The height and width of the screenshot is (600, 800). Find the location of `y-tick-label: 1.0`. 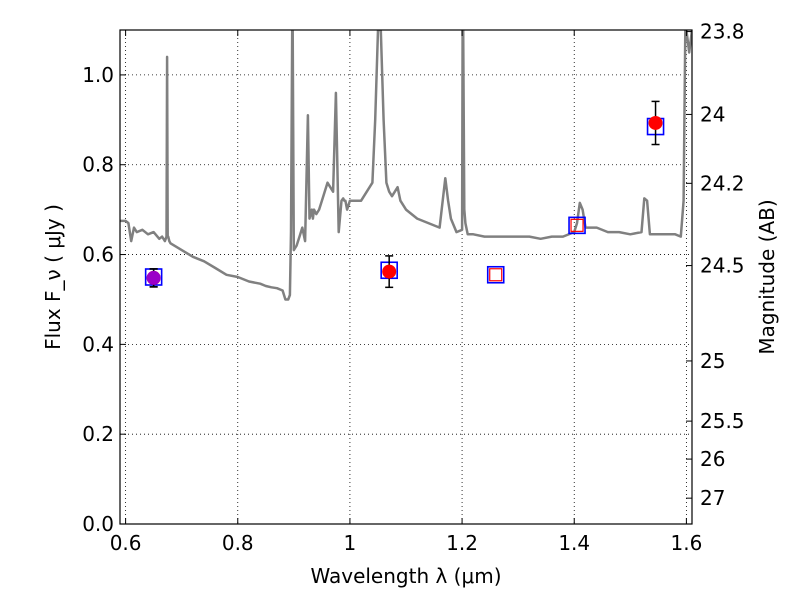

y-tick-label: 1.0 is located at coordinates (98, 75).